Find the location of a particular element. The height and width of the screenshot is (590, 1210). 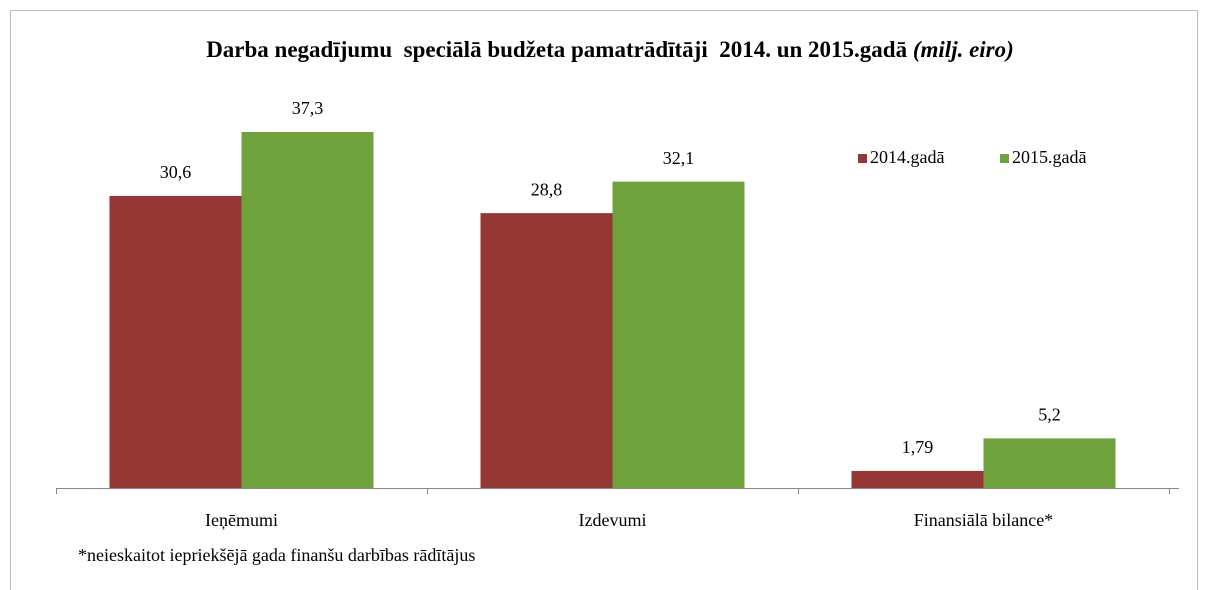

legend-label: 2015.gadā is located at coordinates (1049, 157).